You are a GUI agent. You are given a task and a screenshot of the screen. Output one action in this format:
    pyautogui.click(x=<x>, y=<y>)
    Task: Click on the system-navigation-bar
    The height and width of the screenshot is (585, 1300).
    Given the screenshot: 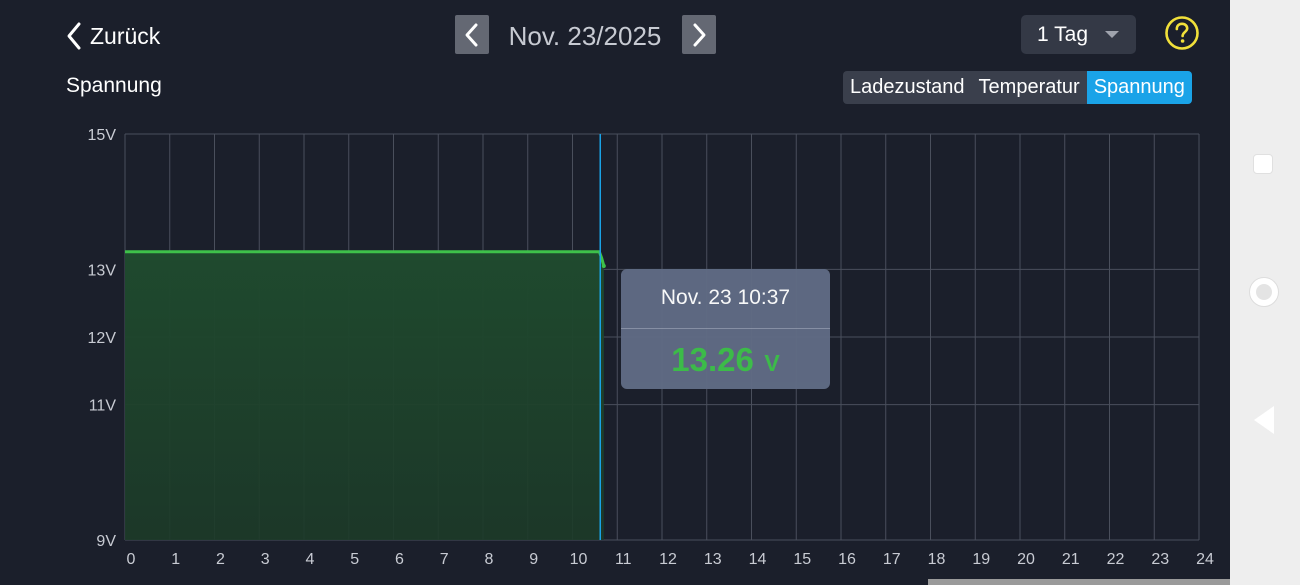 What is the action you would take?
    pyautogui.click(x=1265, y=292)
    